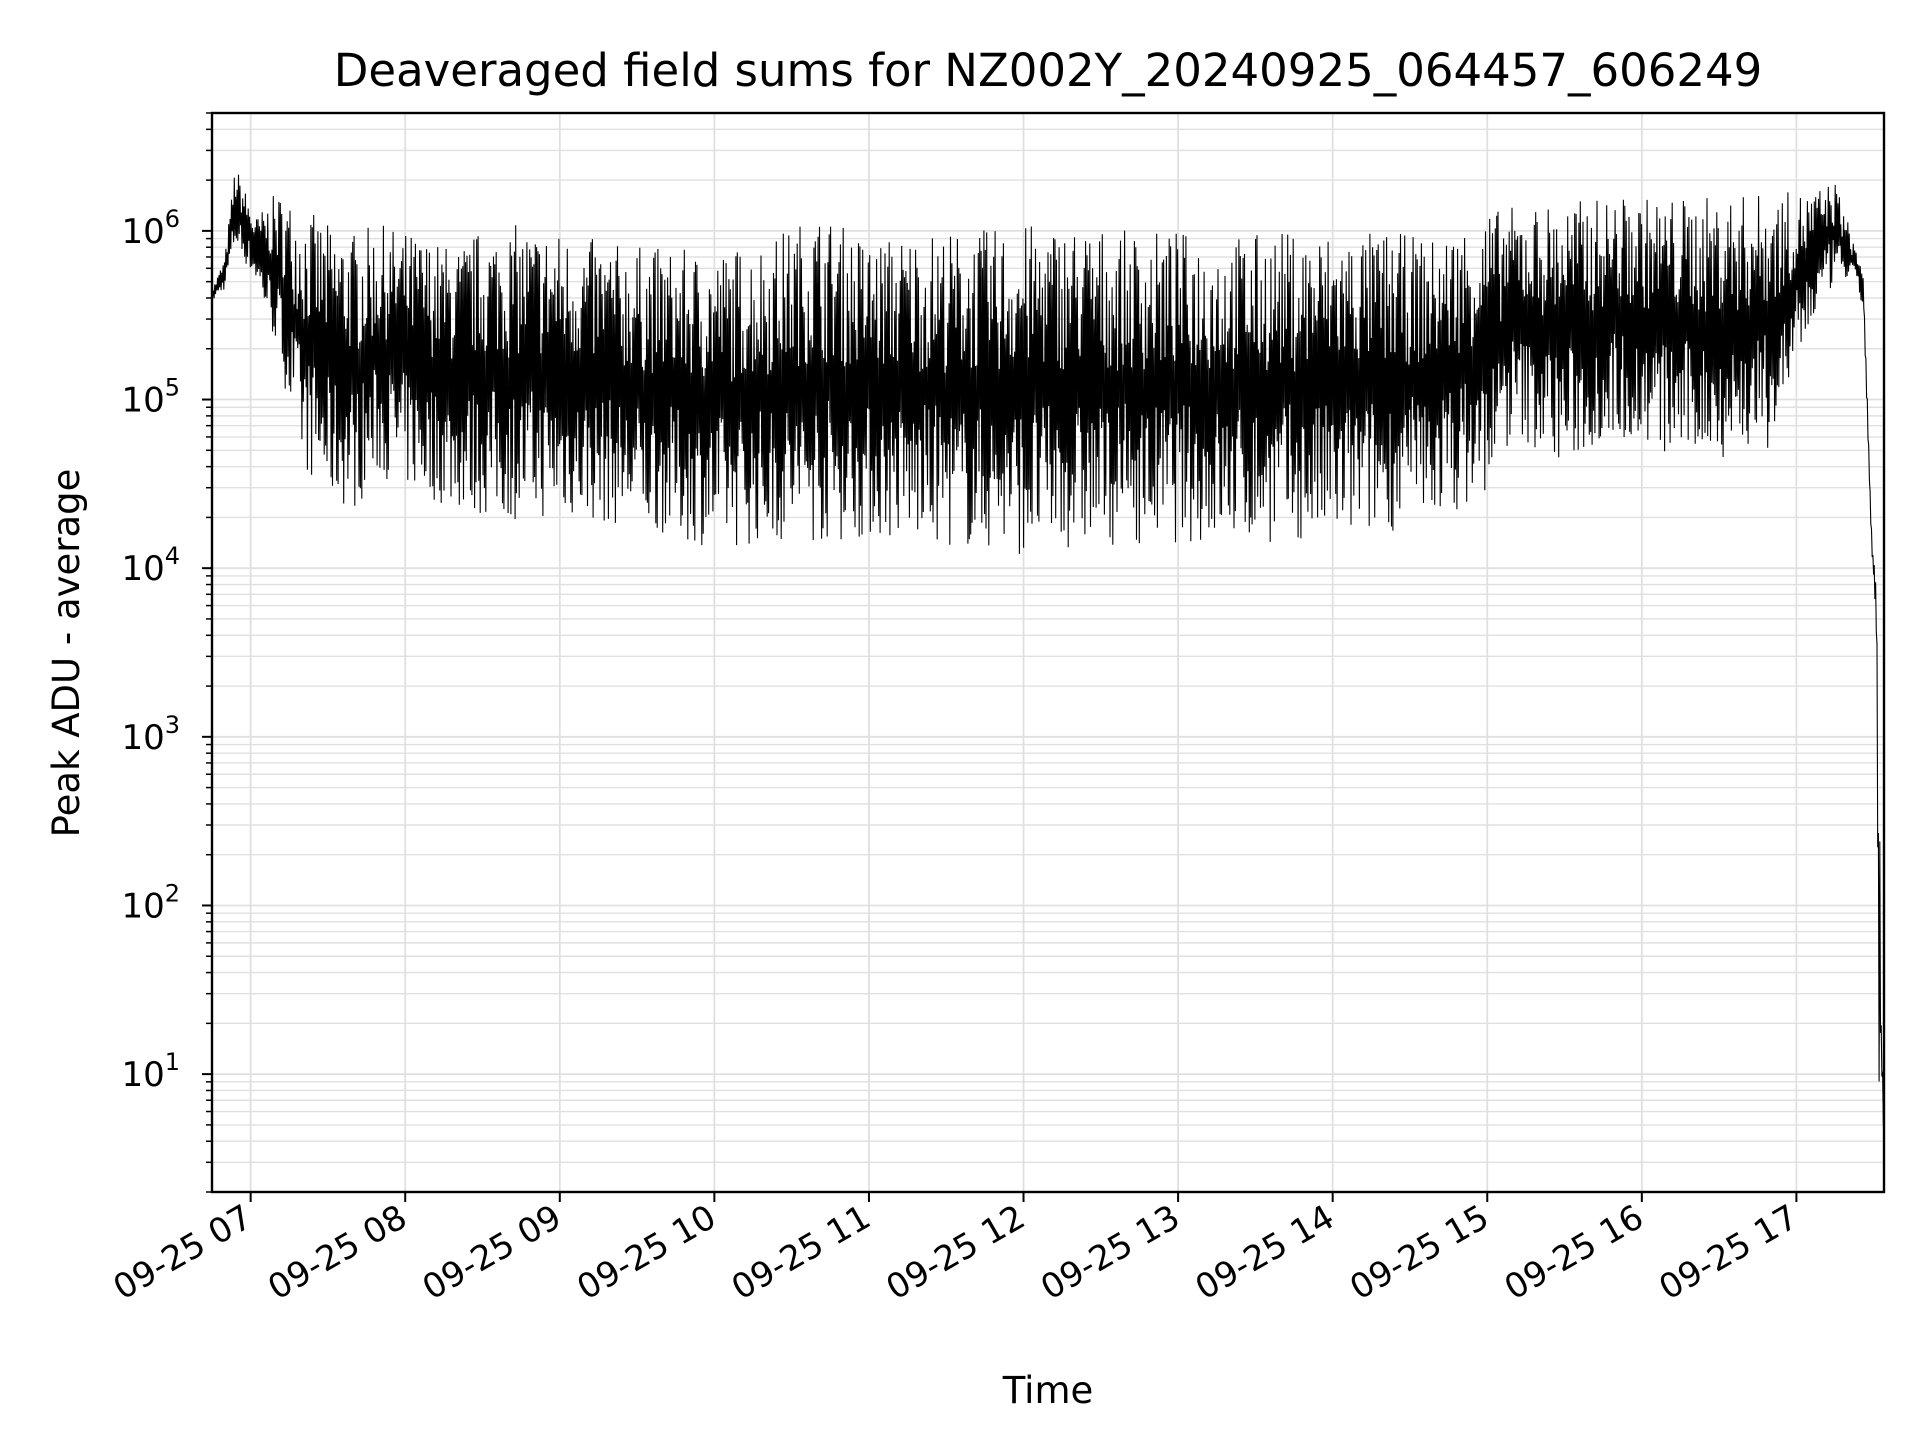 The height and width of the screenshot is (1440, 1920). Describe the element at coordinates (1048, 1390) in the screenshot. I see `x-axis-label: Time` at that location.